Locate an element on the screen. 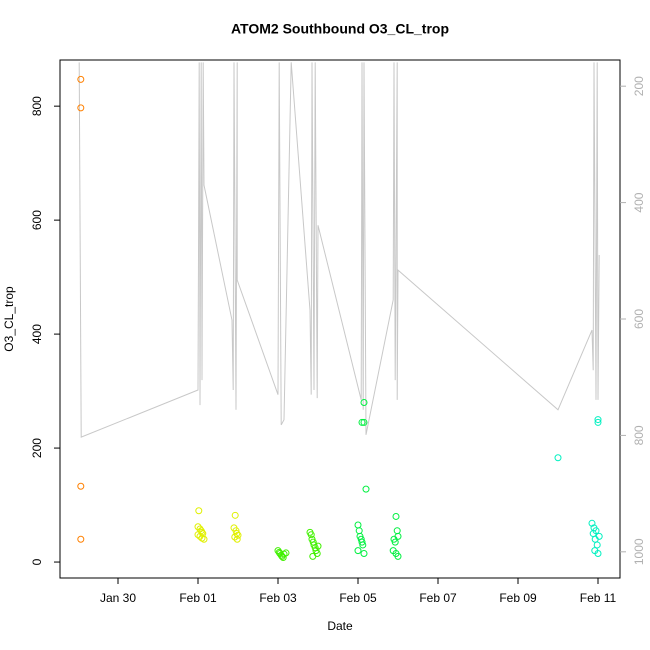  x-tick-label: Feb 11 is located at coordinates (598, 598).